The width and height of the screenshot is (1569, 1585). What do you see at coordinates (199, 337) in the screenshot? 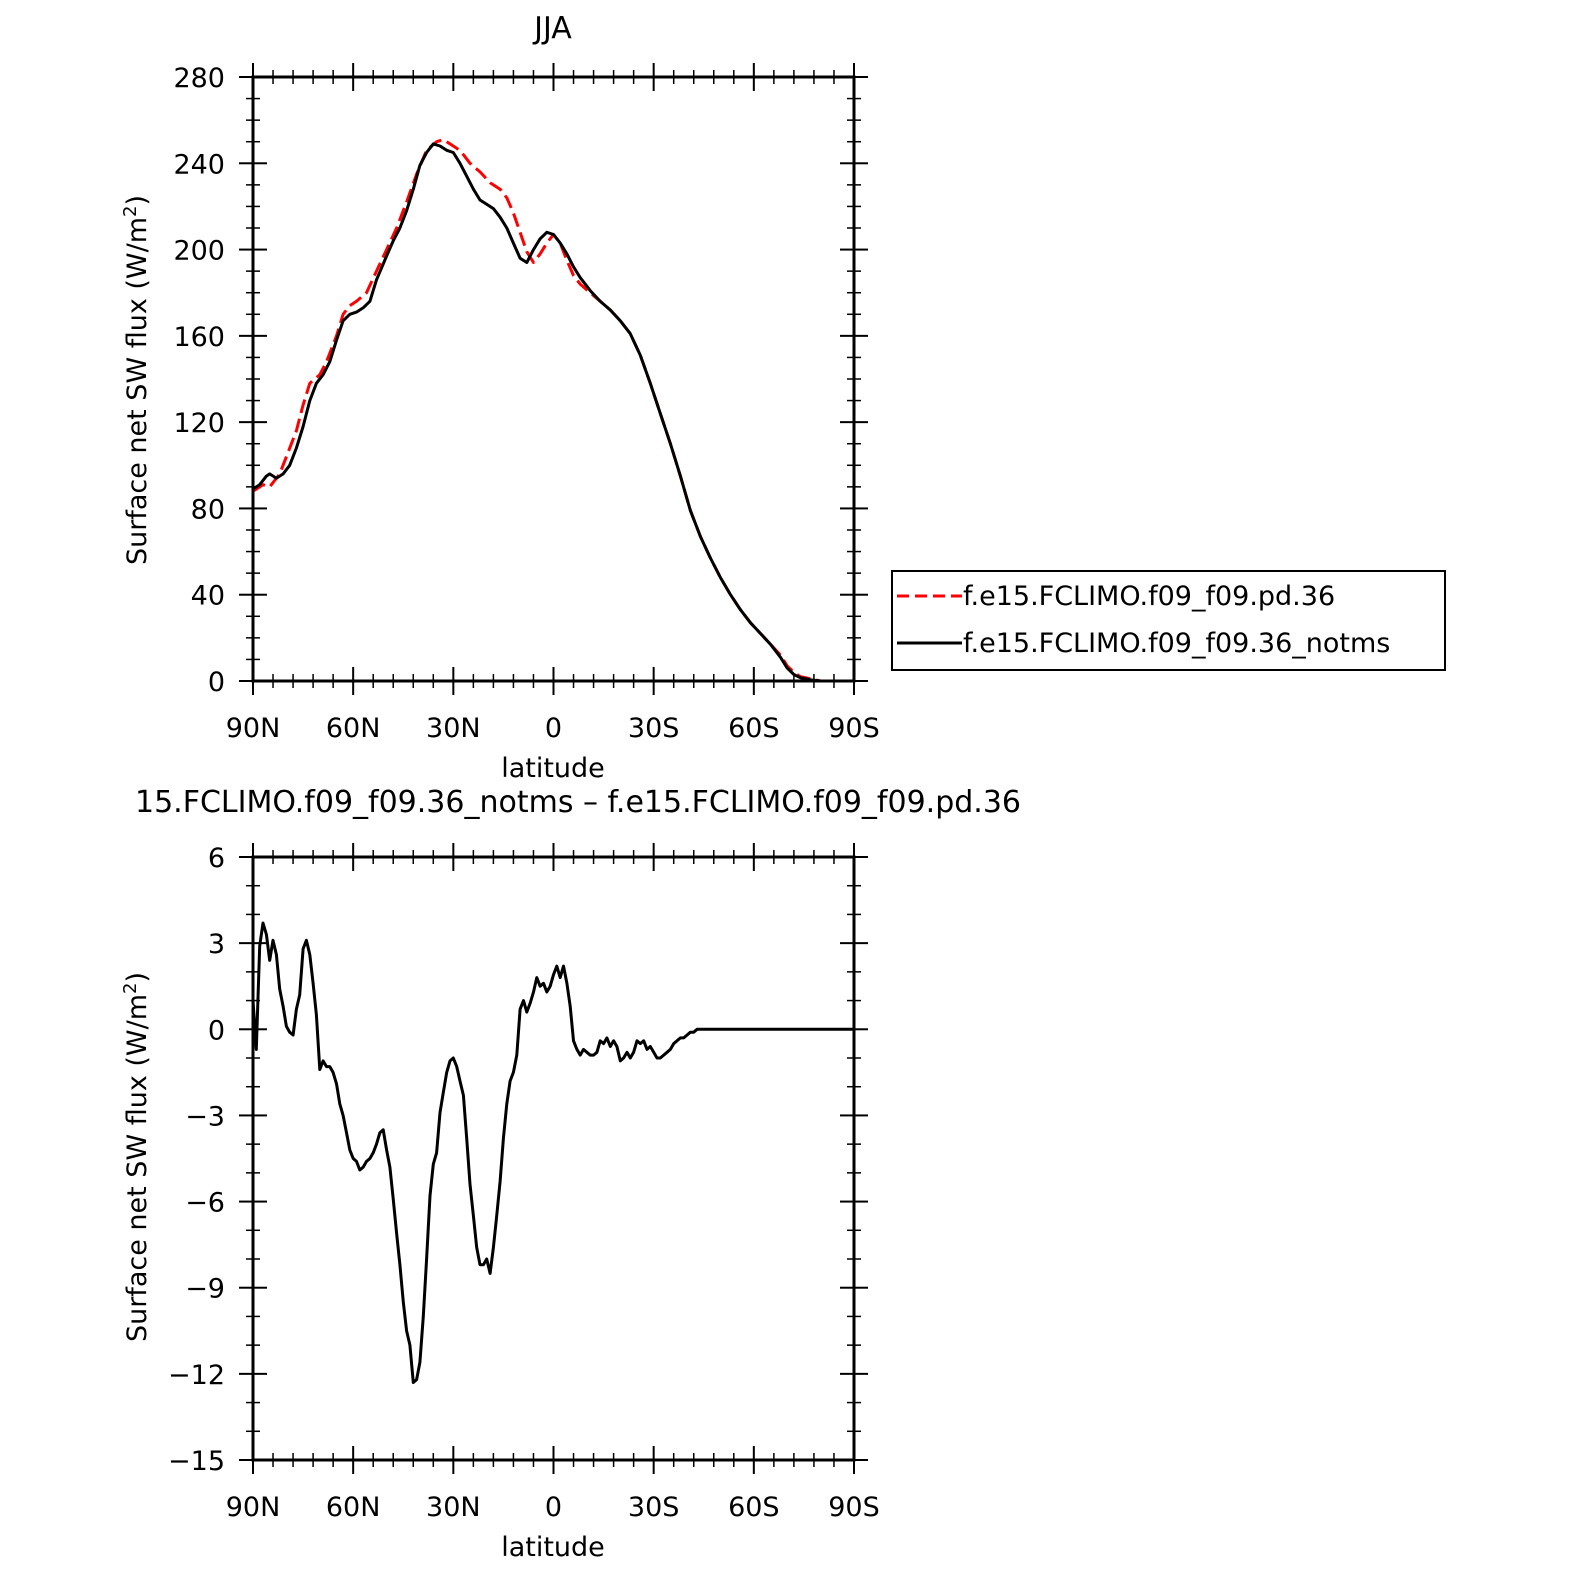
I see `y-tick-label: 160` at bounding box center [199, 337].